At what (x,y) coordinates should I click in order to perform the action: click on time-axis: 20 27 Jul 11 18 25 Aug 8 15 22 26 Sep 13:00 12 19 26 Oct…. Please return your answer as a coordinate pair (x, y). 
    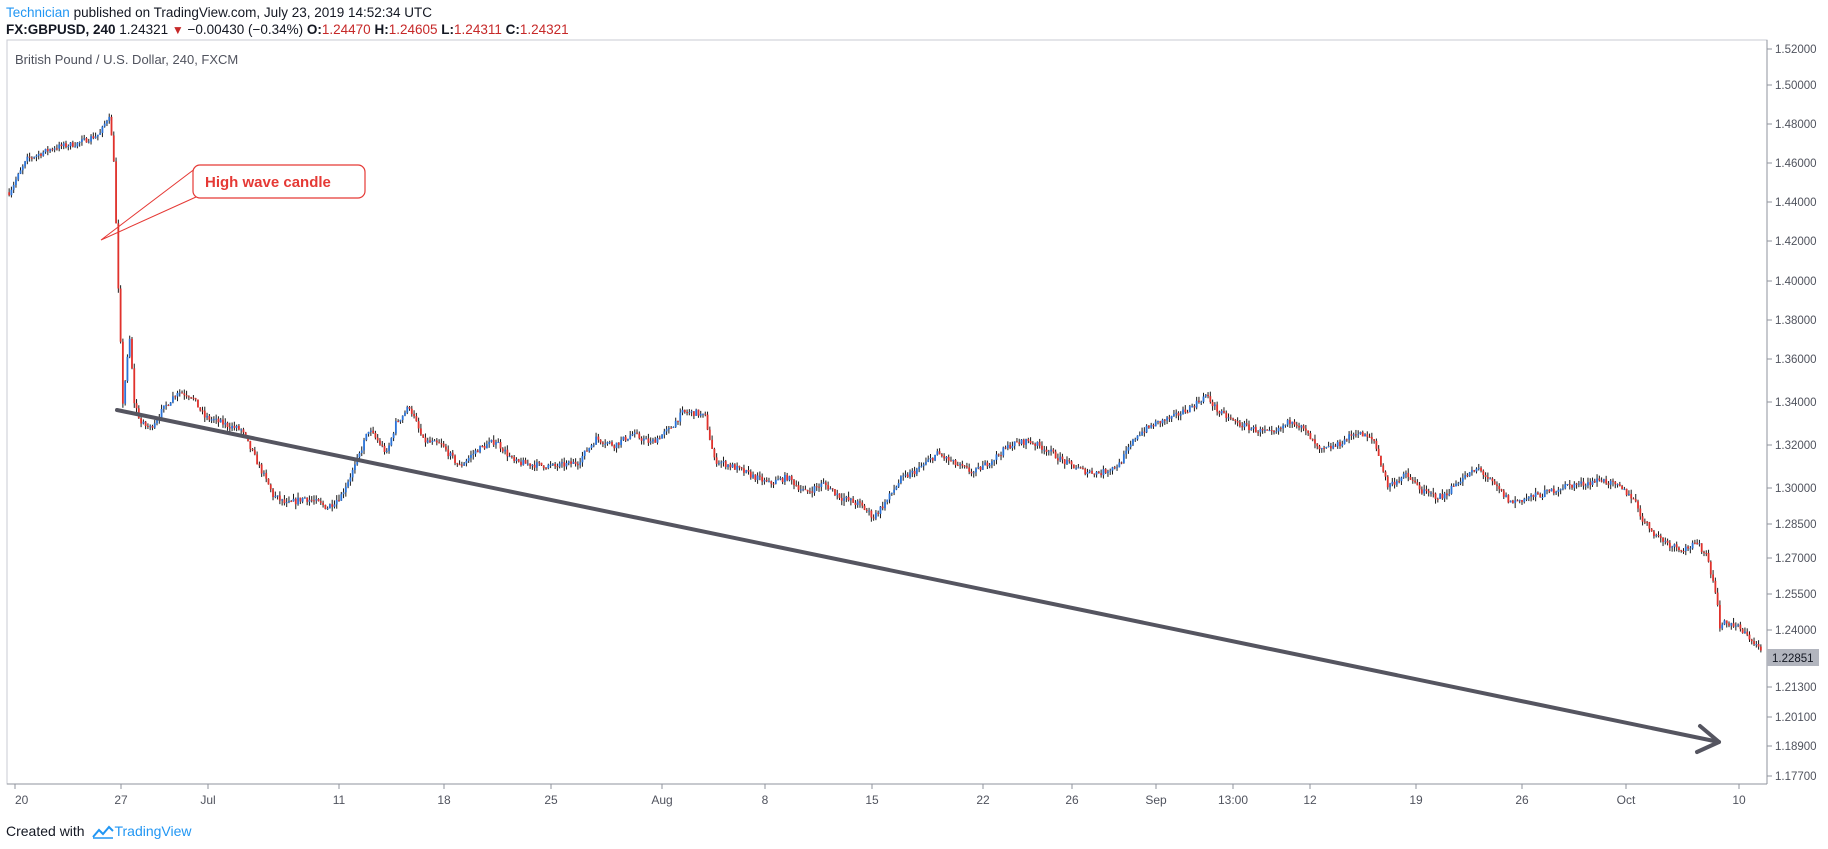
    Looking at the image, I should click on (880, 795).